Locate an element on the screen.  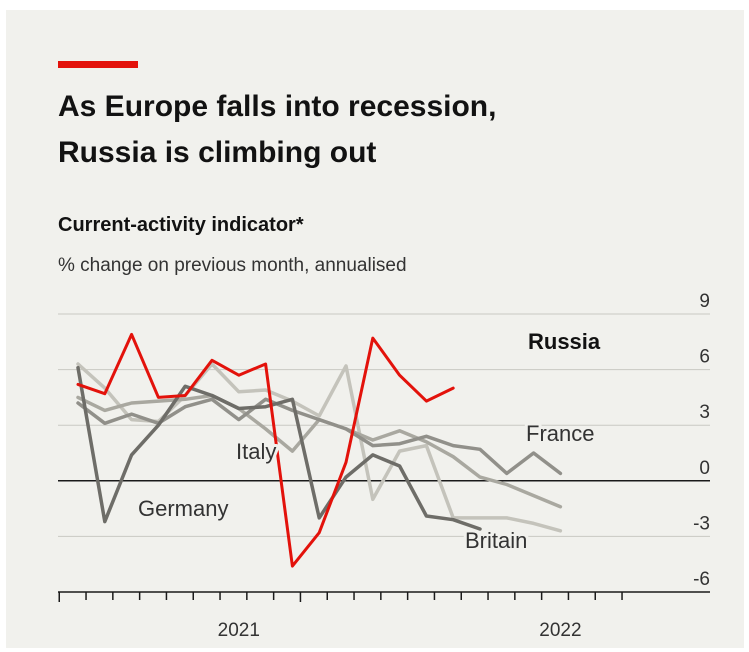
series-label-britain: Britain is located at coordinates (496, 540).